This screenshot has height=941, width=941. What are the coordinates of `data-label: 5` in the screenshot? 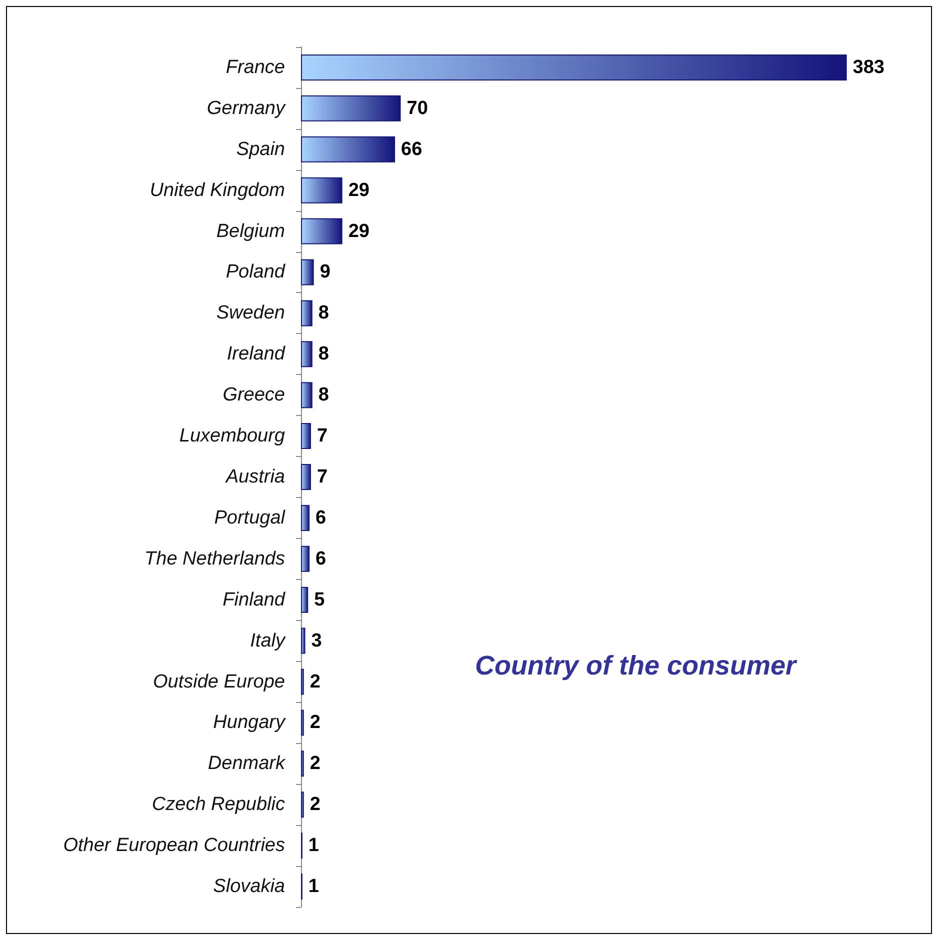 It's located at (320, 599).